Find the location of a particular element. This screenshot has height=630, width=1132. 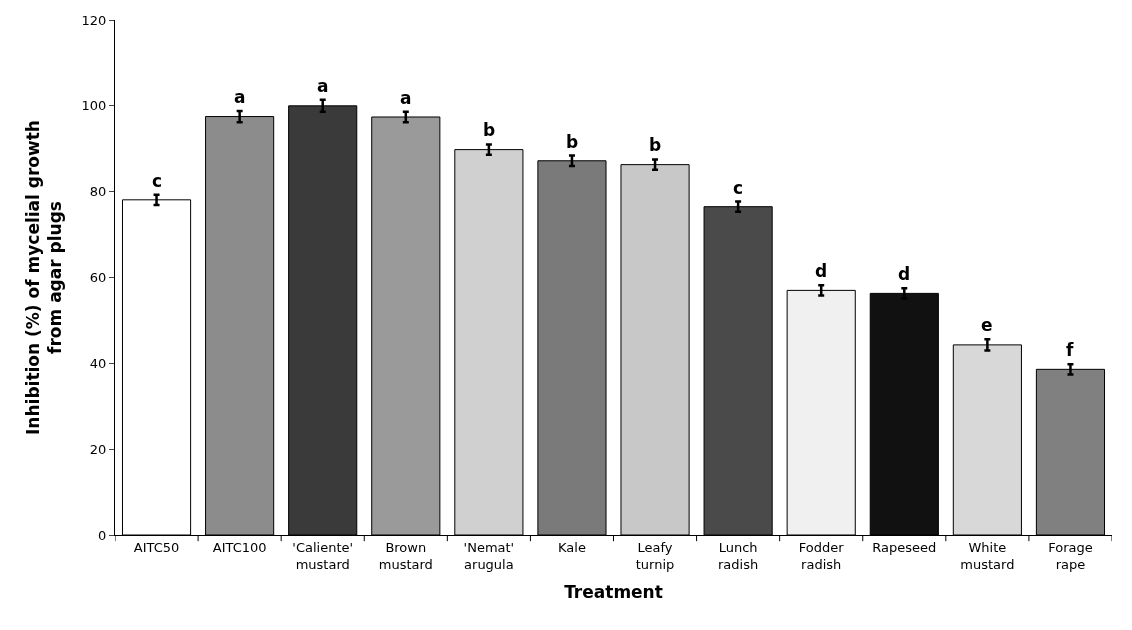

y-tick-label: 100 is located at coordinates (94, 106).